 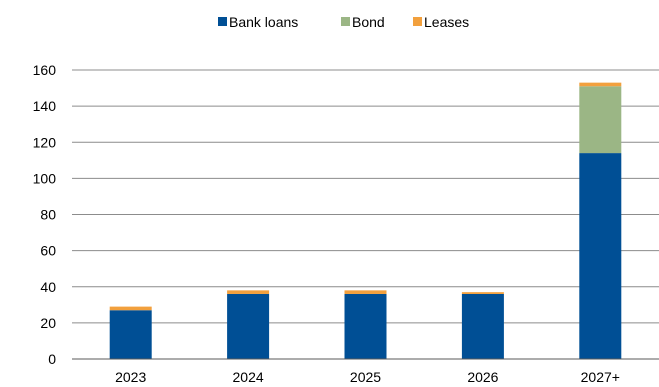 I want to click on legend-label-leases: Leases, so click(x=446, y=22).